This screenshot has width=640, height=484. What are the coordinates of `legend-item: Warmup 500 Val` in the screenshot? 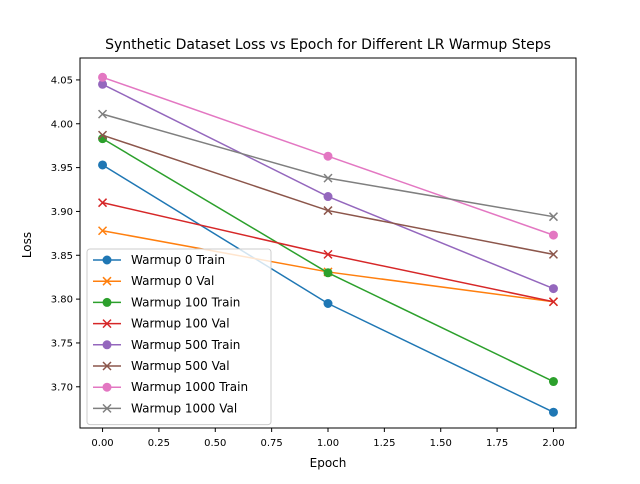 It's located at (161, 366).